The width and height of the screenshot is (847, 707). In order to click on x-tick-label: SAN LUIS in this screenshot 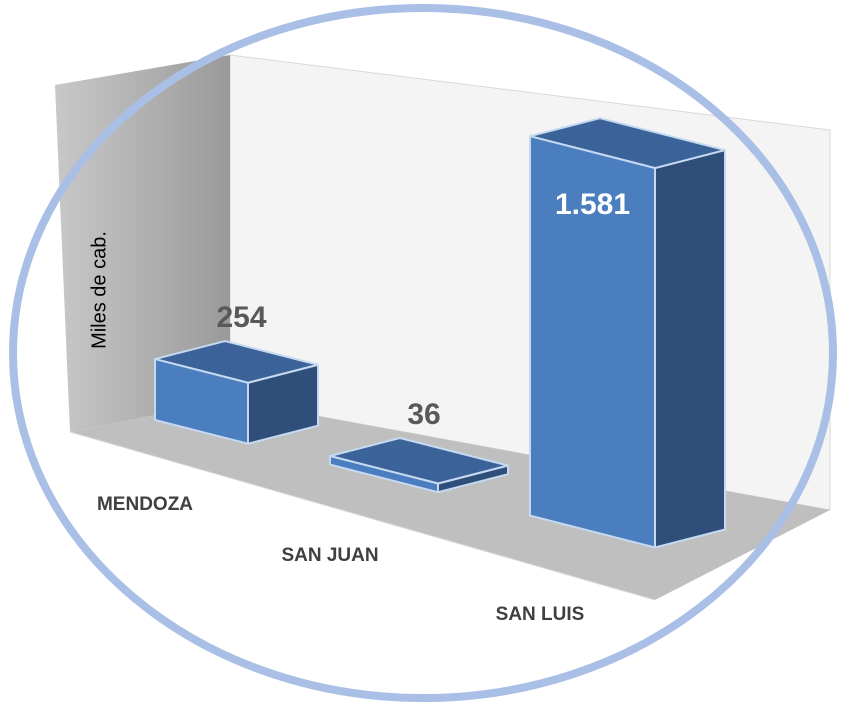, I will do `click(540, 614)`.